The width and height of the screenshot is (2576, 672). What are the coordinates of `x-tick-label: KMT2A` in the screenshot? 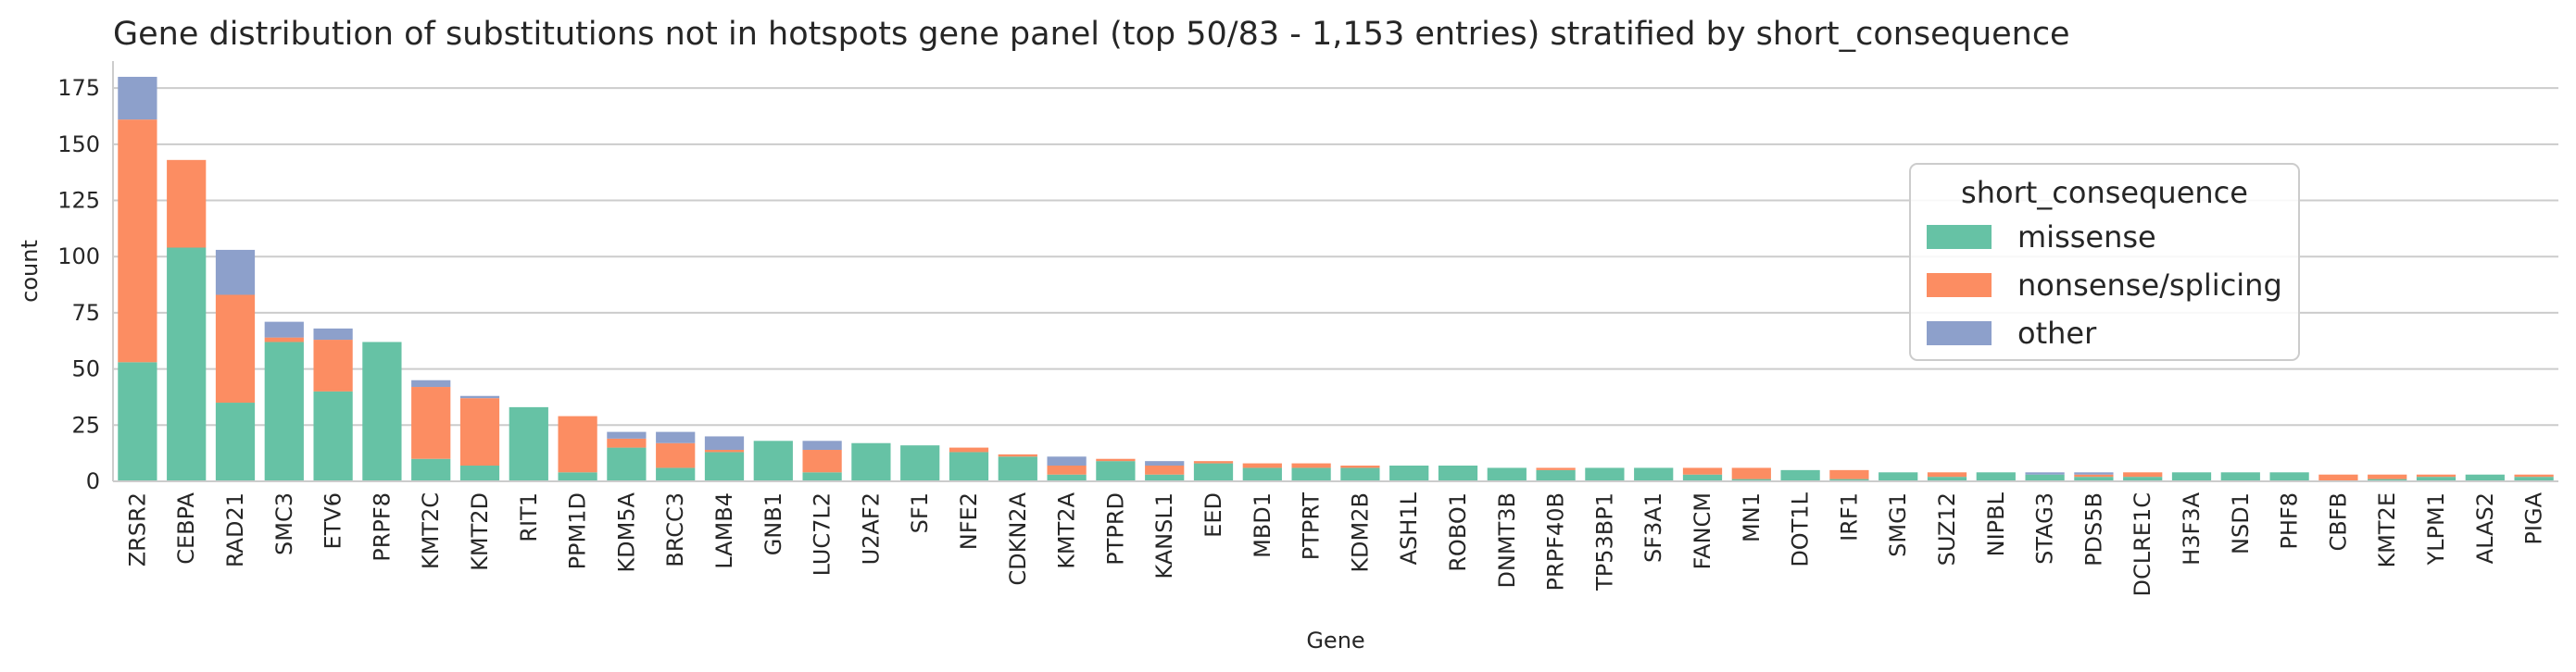 It's located at (1067, 530).